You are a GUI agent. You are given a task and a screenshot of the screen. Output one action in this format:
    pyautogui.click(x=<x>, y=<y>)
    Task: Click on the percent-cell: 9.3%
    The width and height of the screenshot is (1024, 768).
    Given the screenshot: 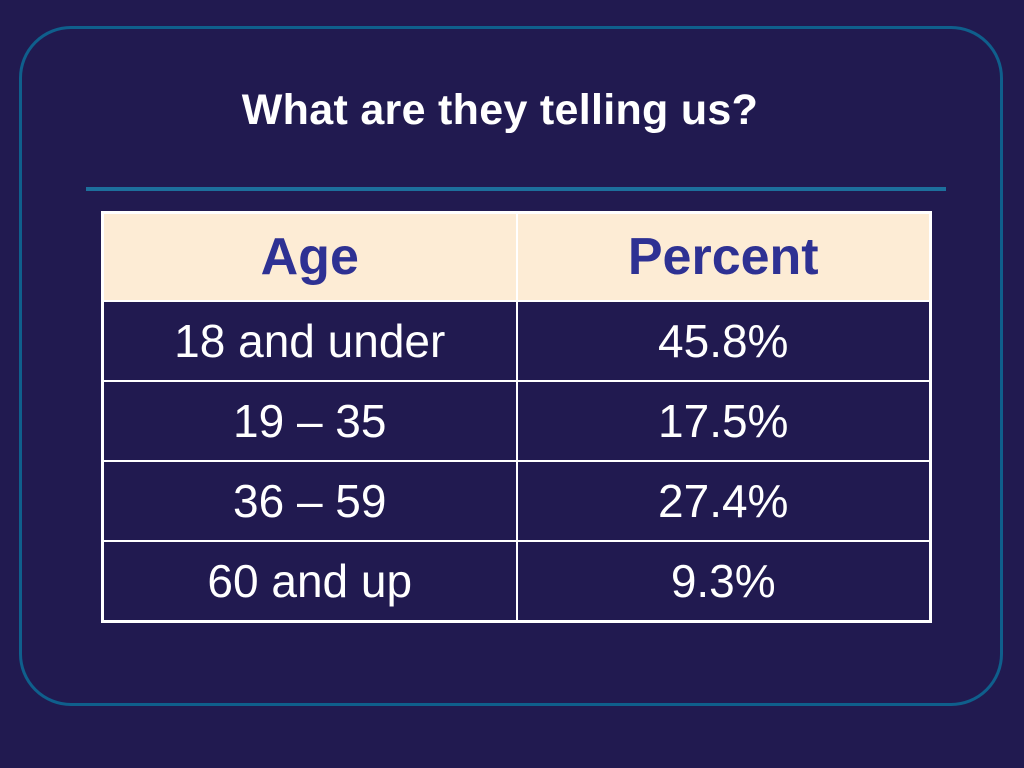 What is the action you would take?
    pyautogui.click(x=723, y=581)
    